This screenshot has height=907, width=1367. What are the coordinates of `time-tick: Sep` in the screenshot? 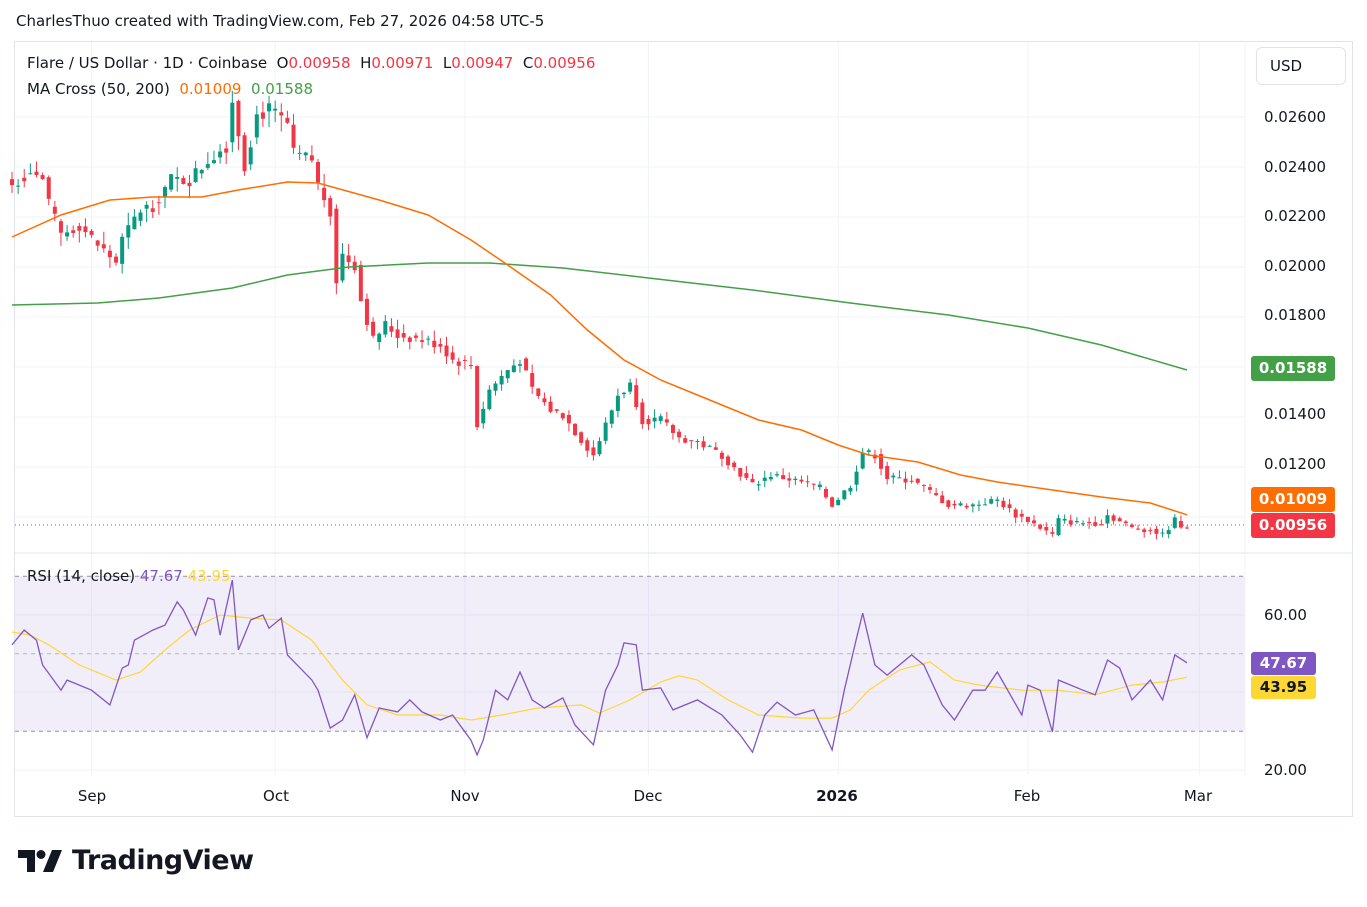 It's located at (92, 796).